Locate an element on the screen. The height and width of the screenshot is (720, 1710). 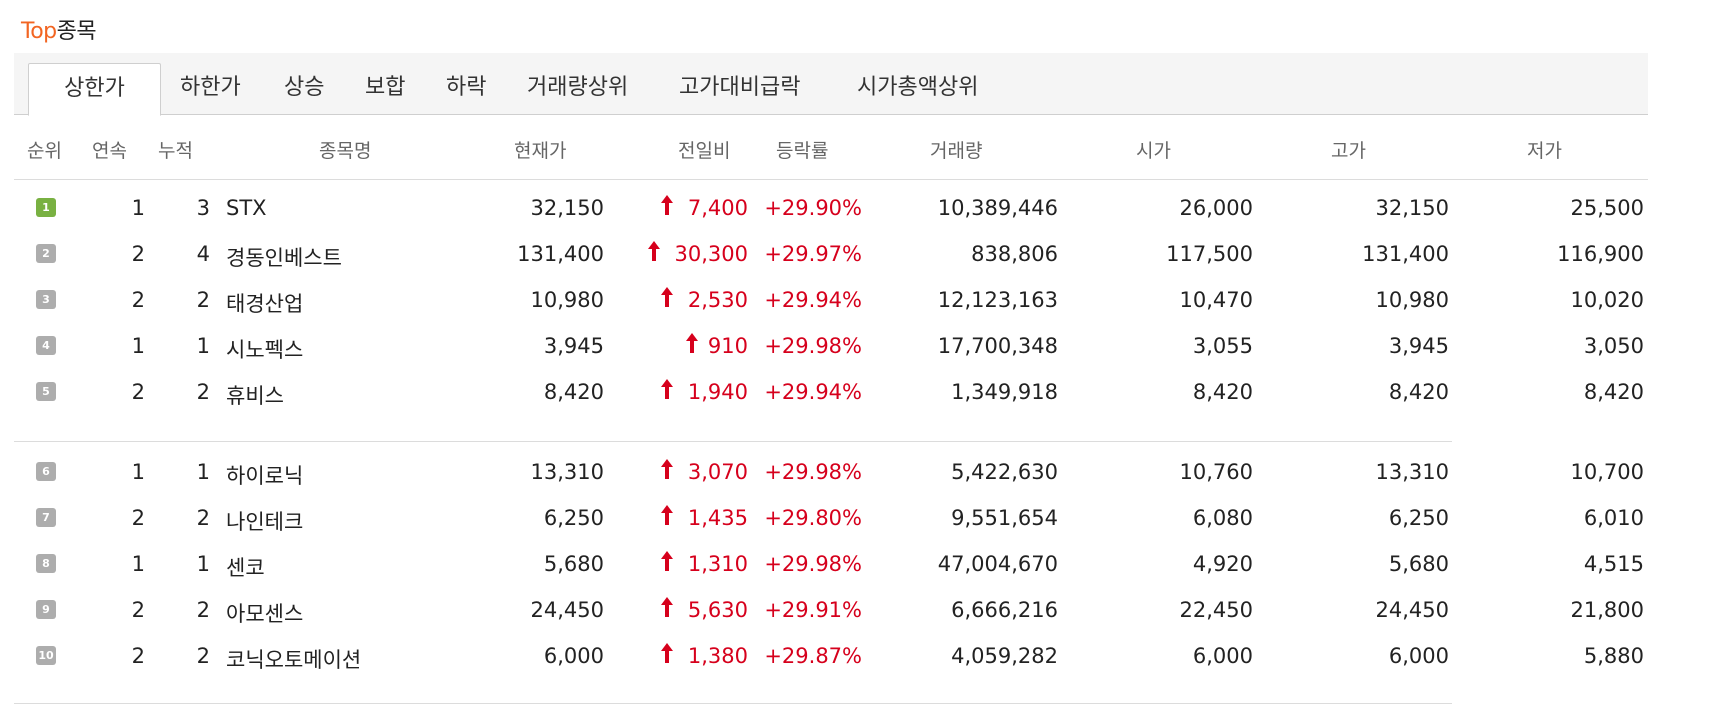
row-high: 24,450 is located at coordinates (1412, 610).